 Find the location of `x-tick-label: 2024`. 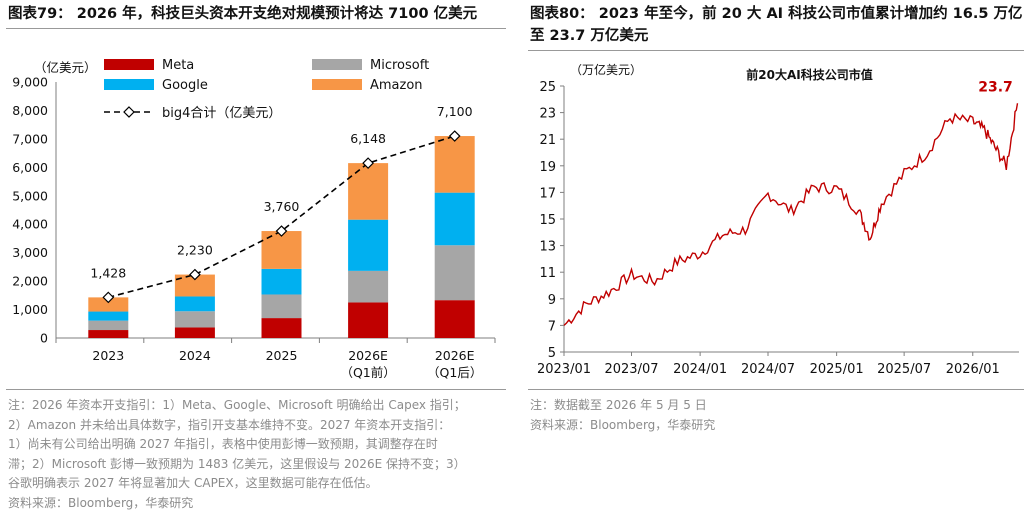

x-tick-label: 2024 is located at coordinates (195, 355).